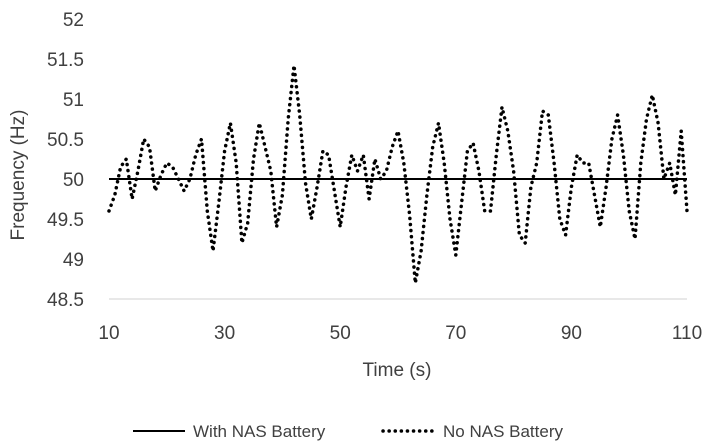 This screenshot has width=705, height=448. I want to click on x-tick-label: 50, so click(340, 333).